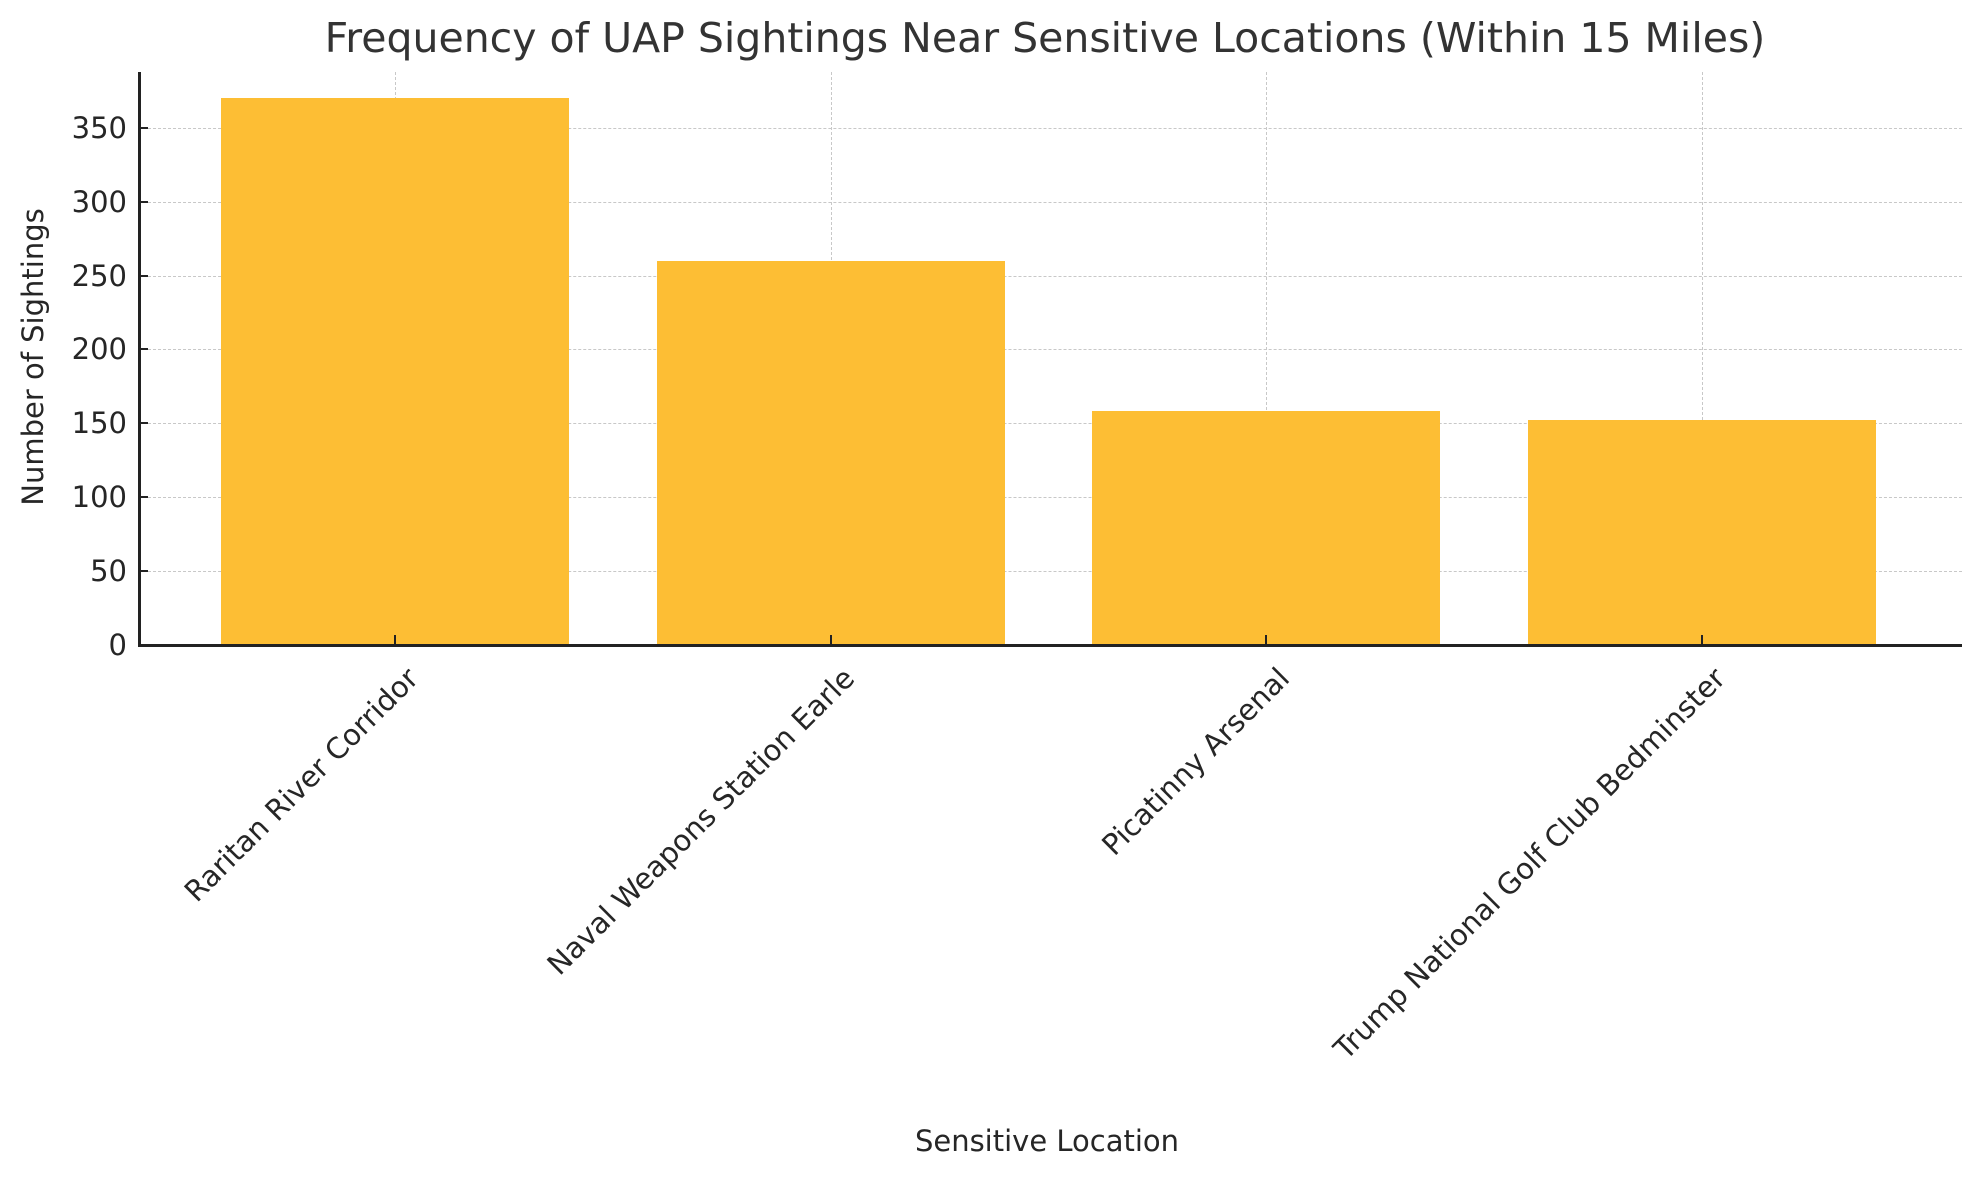  Describe the element at coordinates (99, 275) in the screenshot. I see `y-tick-label: 250` at that location.